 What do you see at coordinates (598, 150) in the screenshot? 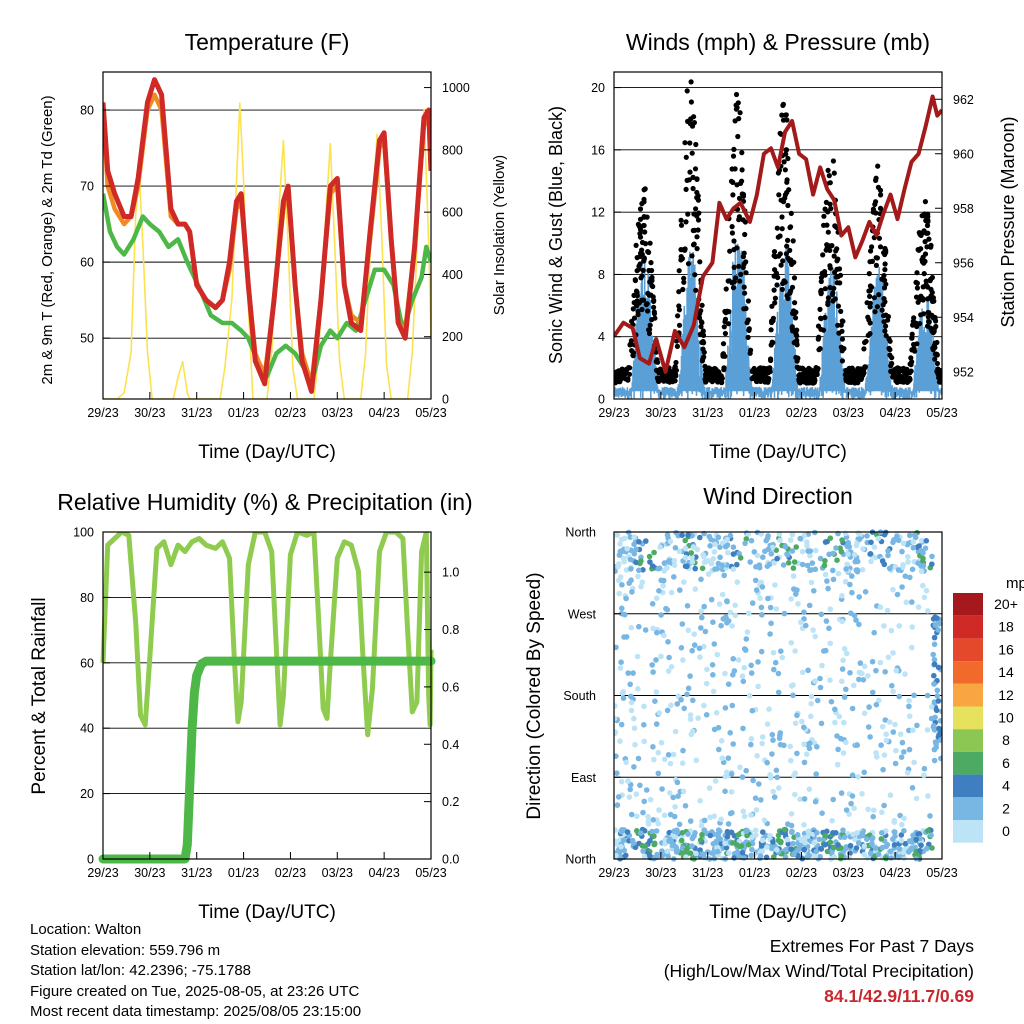
I see `y-tick-label: 16` at bounding box center [598, 150].